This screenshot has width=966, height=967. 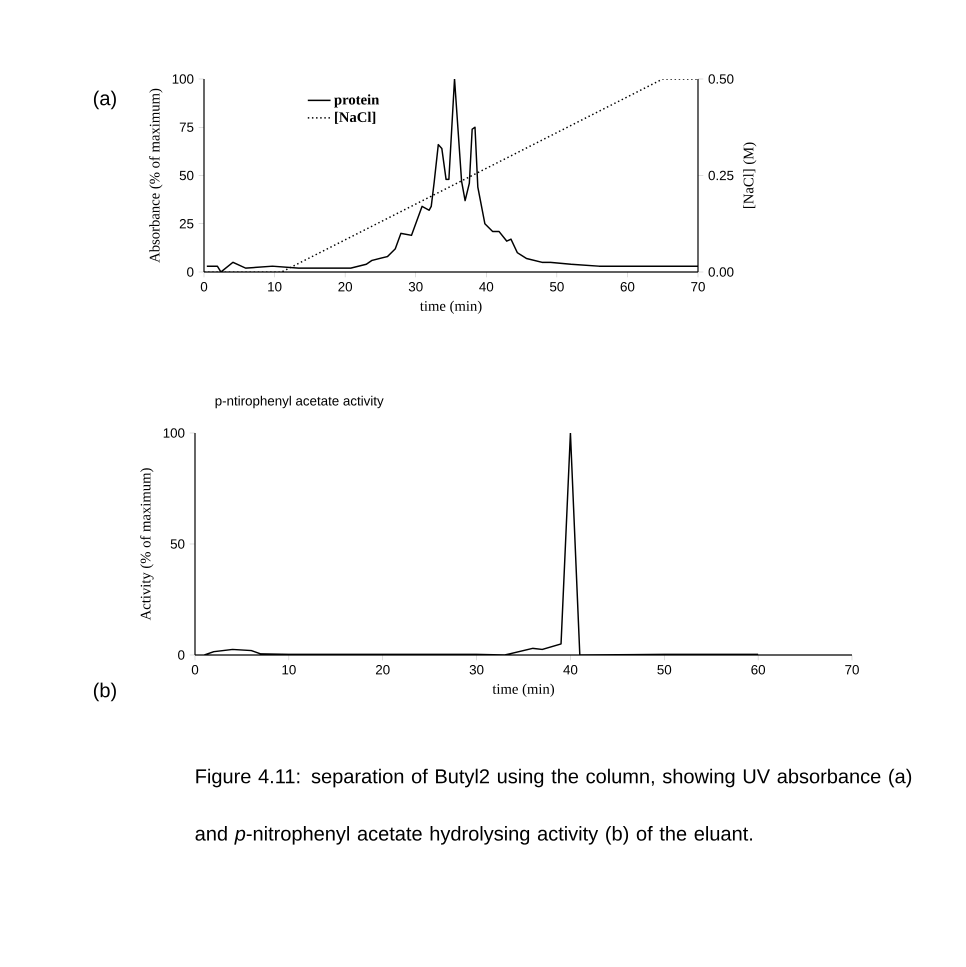 What do you see at coordinates (300, 402) in the screenshot?
I see `chart-title: p-ntirophenyl acetate activity` at bounding box center [300, 402].